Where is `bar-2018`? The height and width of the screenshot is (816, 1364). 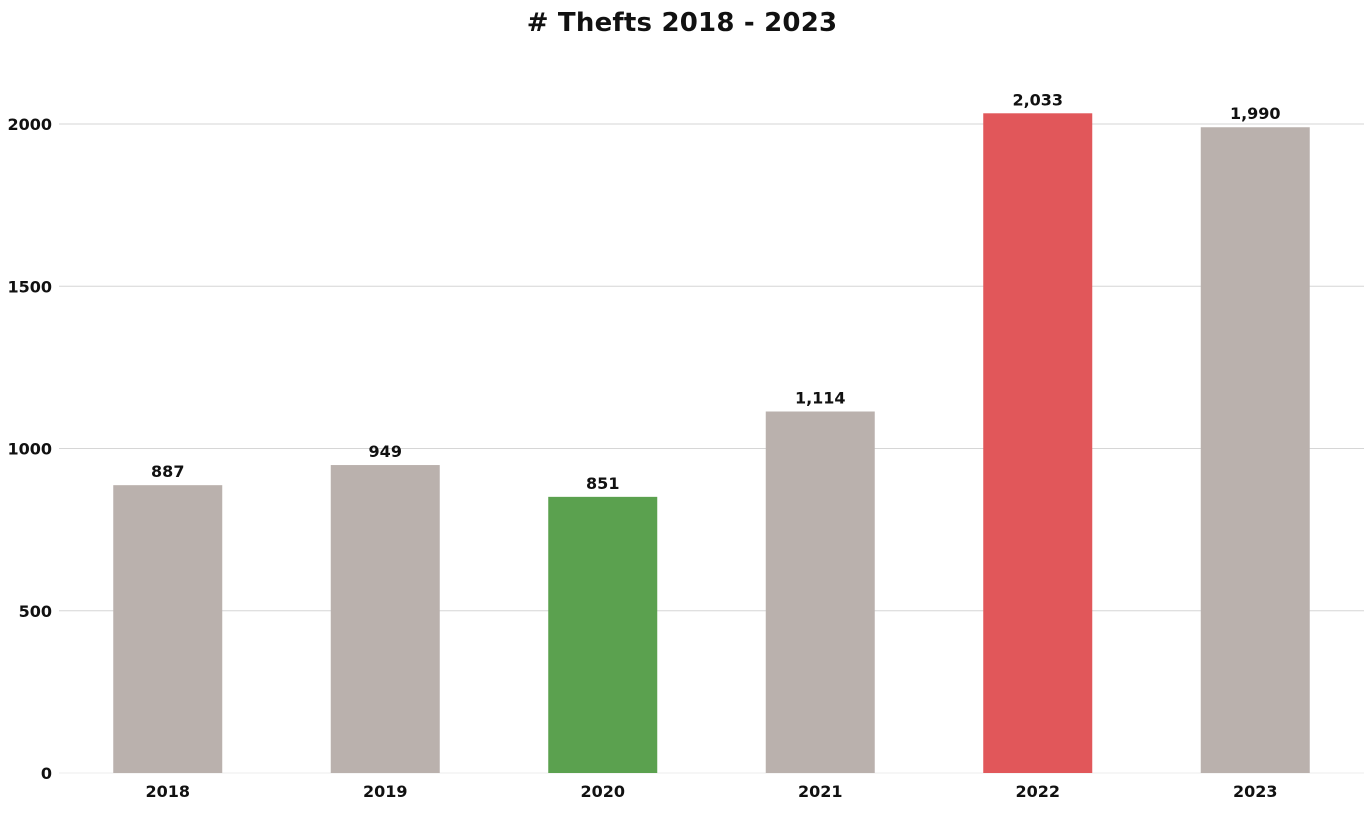
bar-2018 is located at coordinates (168, 629).